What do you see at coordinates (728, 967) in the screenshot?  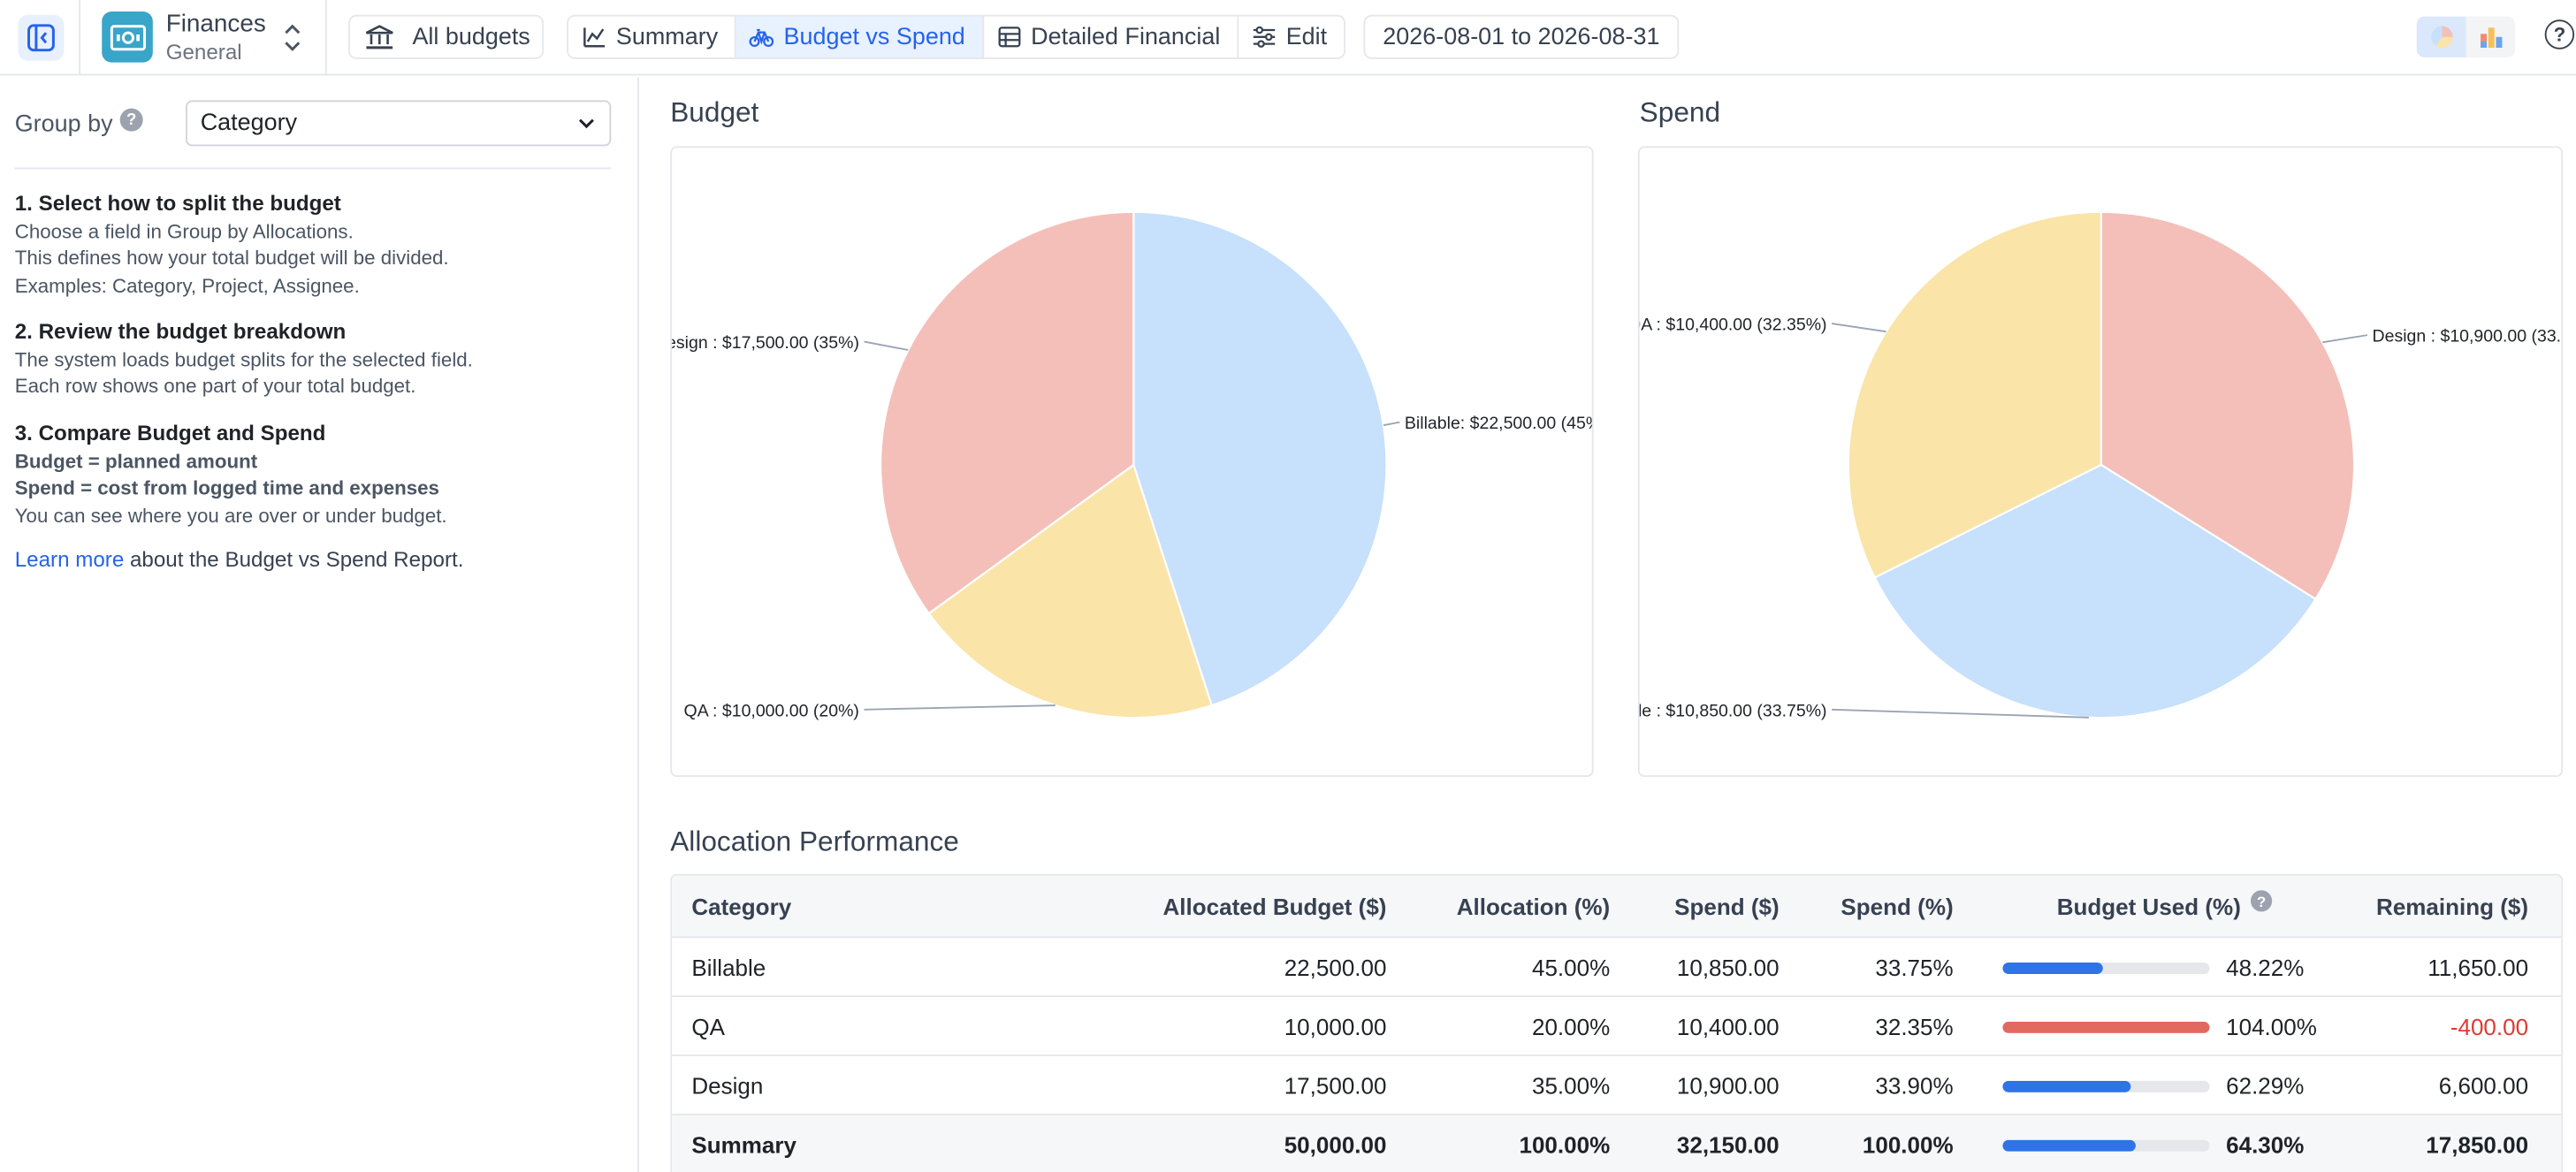 I see `cell-category: Billable` at bounding box center [728, 967].